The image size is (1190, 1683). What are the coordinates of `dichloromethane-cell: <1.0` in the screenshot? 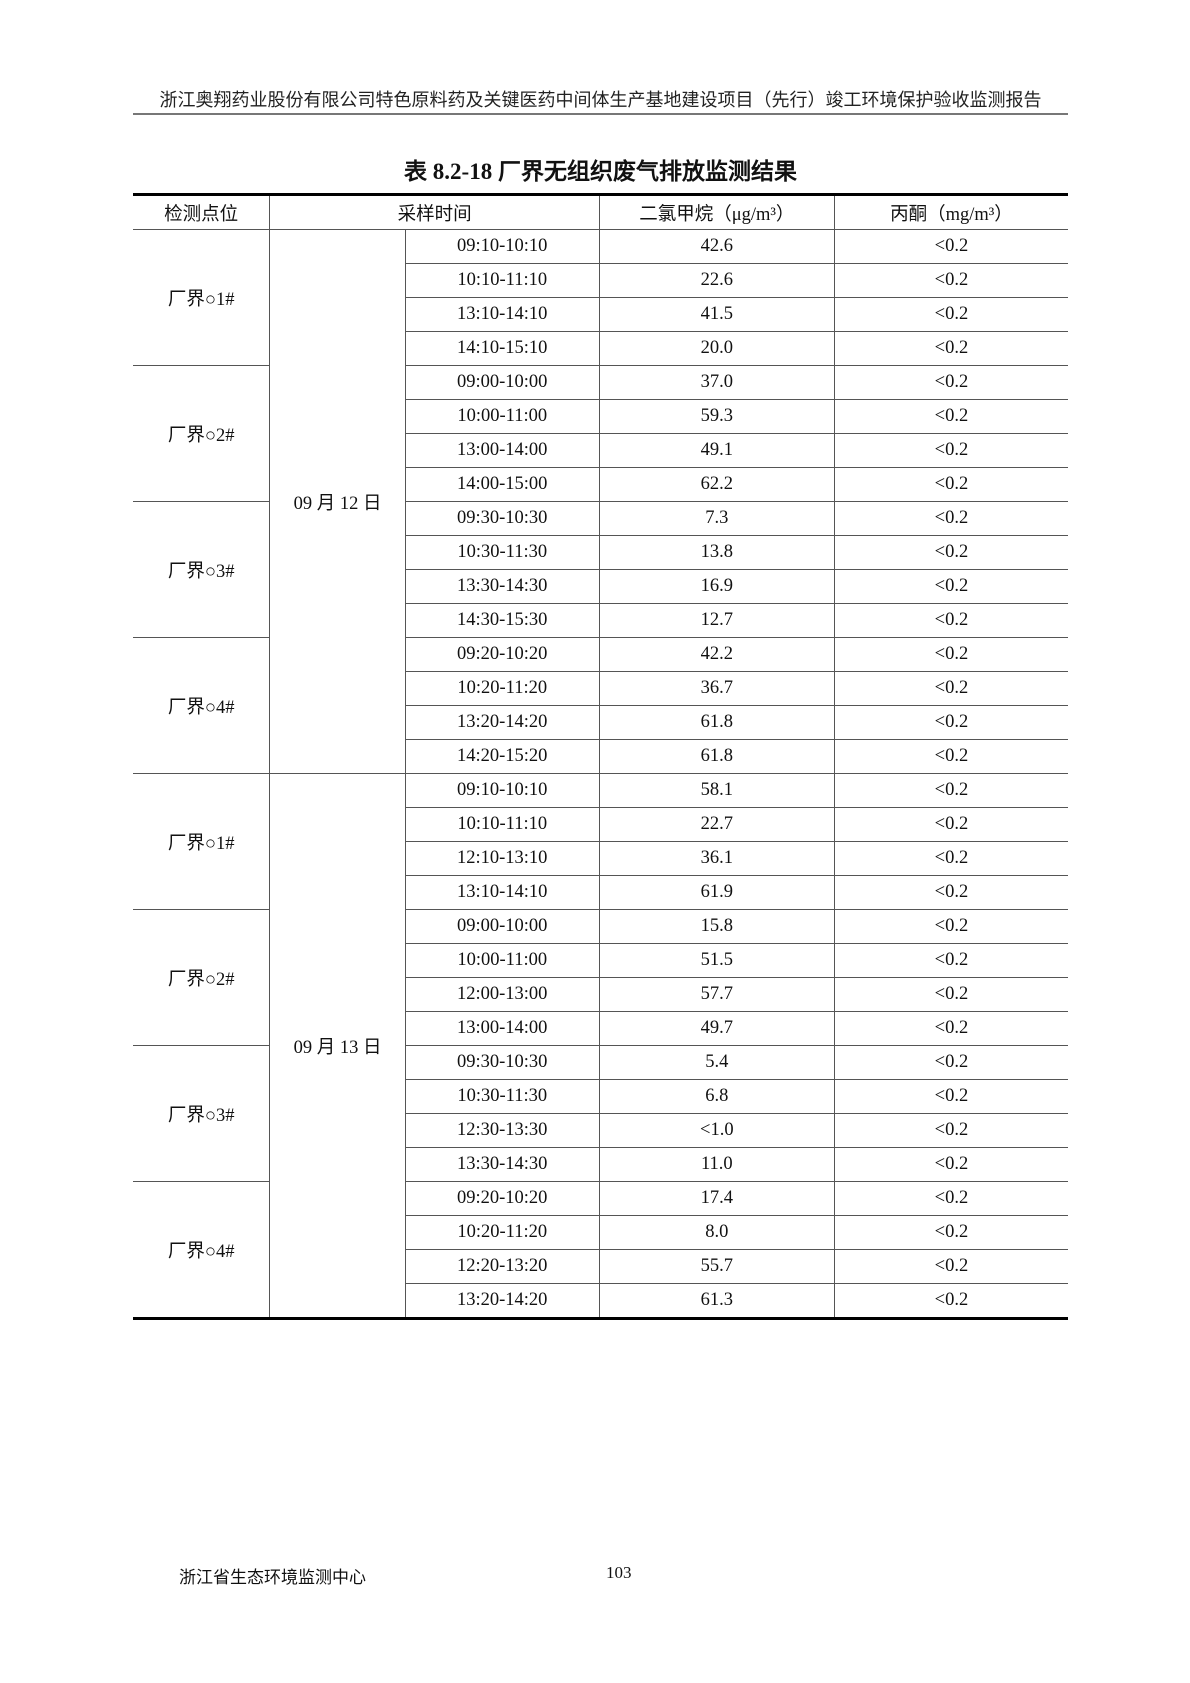 It's located at (716, 1130).